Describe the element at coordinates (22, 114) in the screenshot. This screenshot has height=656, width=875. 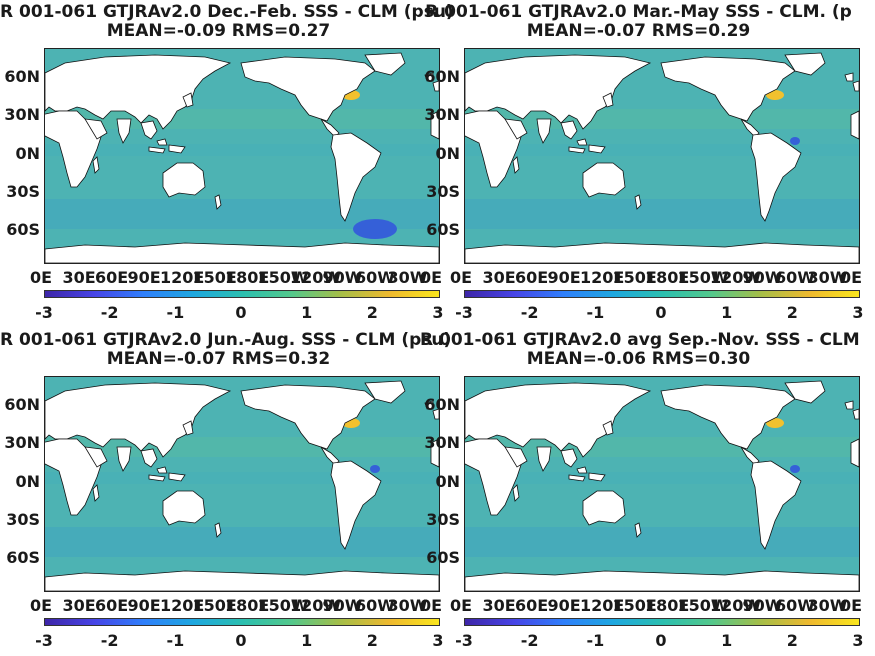
I see `lat-label: 30N` at that location.